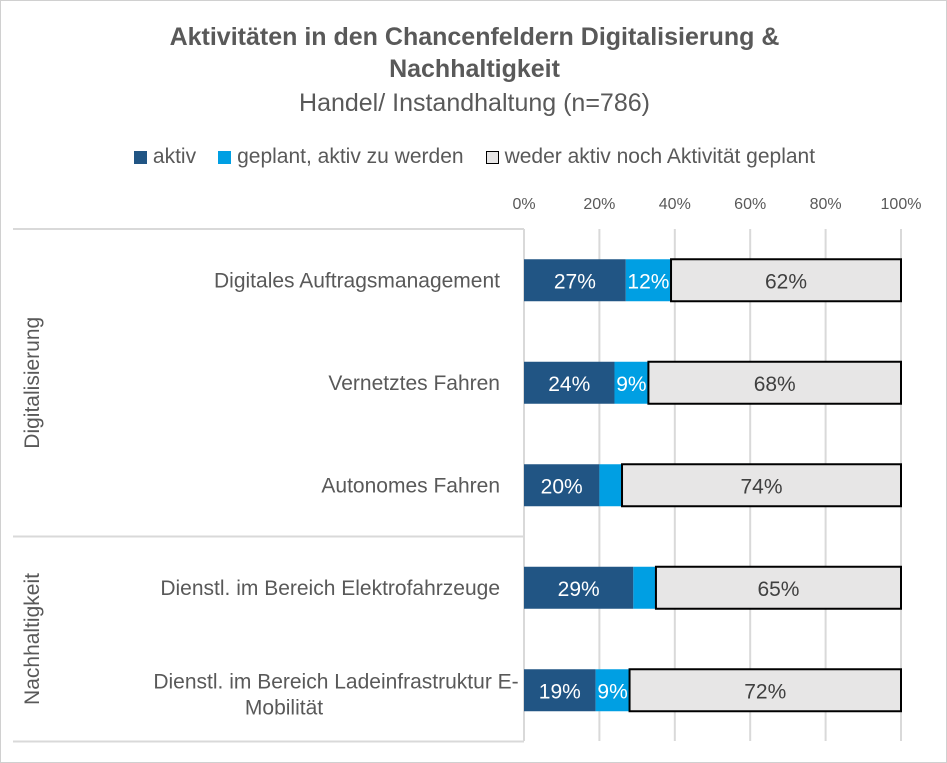  I want to click on x-tick-label: 80%, so click(826, 204).